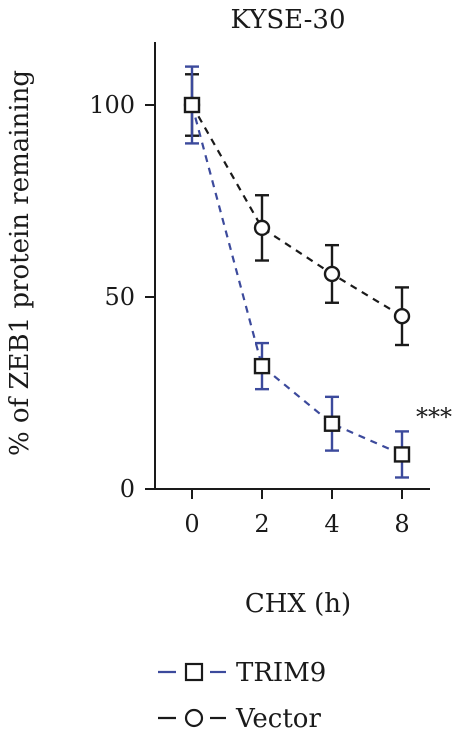 This screenshot has width=466, height=738. What do you see at coordinates (401, 524) in the screenshot?
I see `x-tick-label: 8` at bounding box center [401, 524].